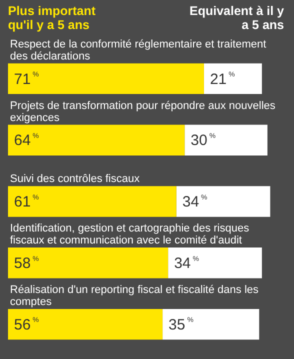 The height and width of the screenshot is (359, 294). I want to click on y-tick-label: Réalisation d'un reporting fiscal et fiscalité dans les comptes, so click(135, 296).